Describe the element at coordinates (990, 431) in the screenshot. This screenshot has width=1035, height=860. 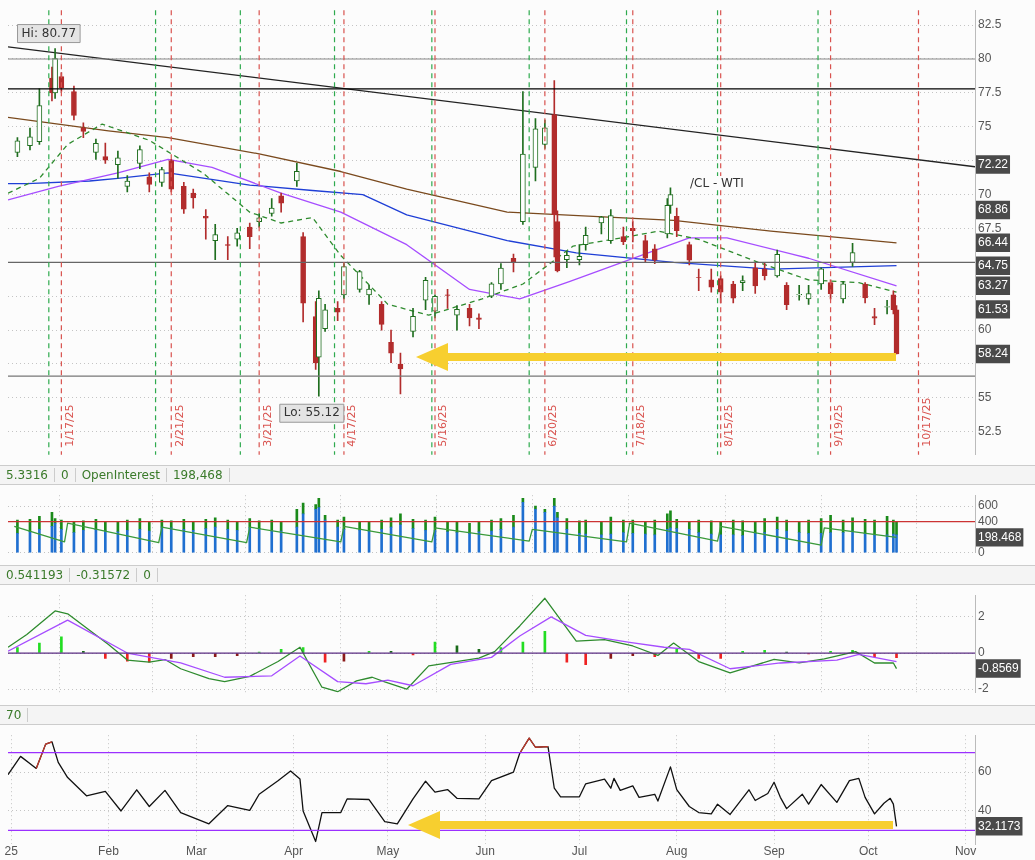
I see `y-tick-label: 52.5` at that location.